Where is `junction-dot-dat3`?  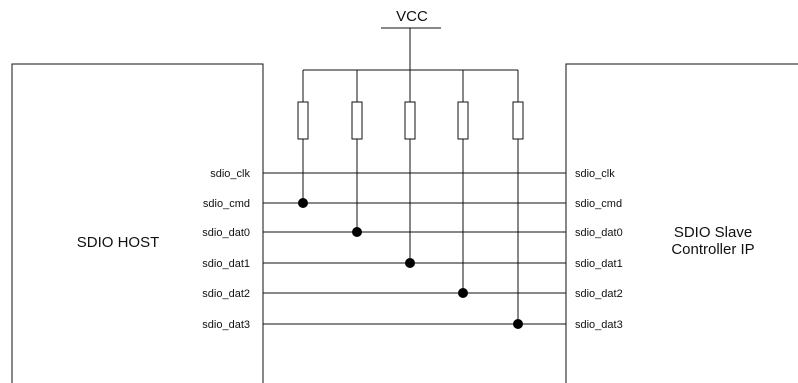 junction-dot-dat3 is located at coordinates (518, 324).